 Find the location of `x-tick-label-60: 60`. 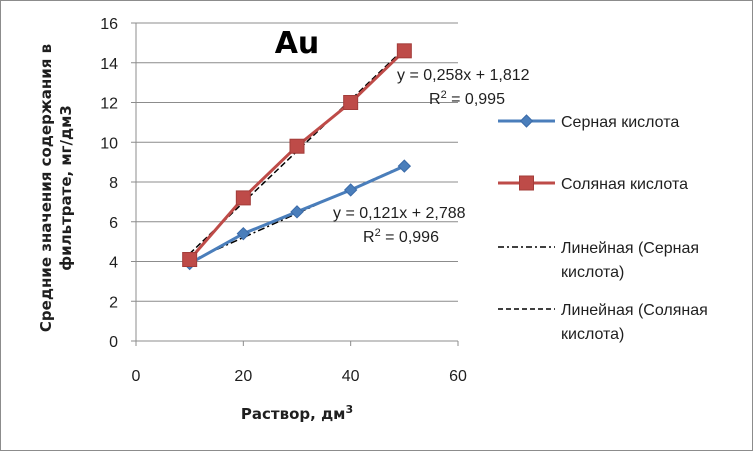

x-tick-label-60: 60 is located at coordinates (458, 376).